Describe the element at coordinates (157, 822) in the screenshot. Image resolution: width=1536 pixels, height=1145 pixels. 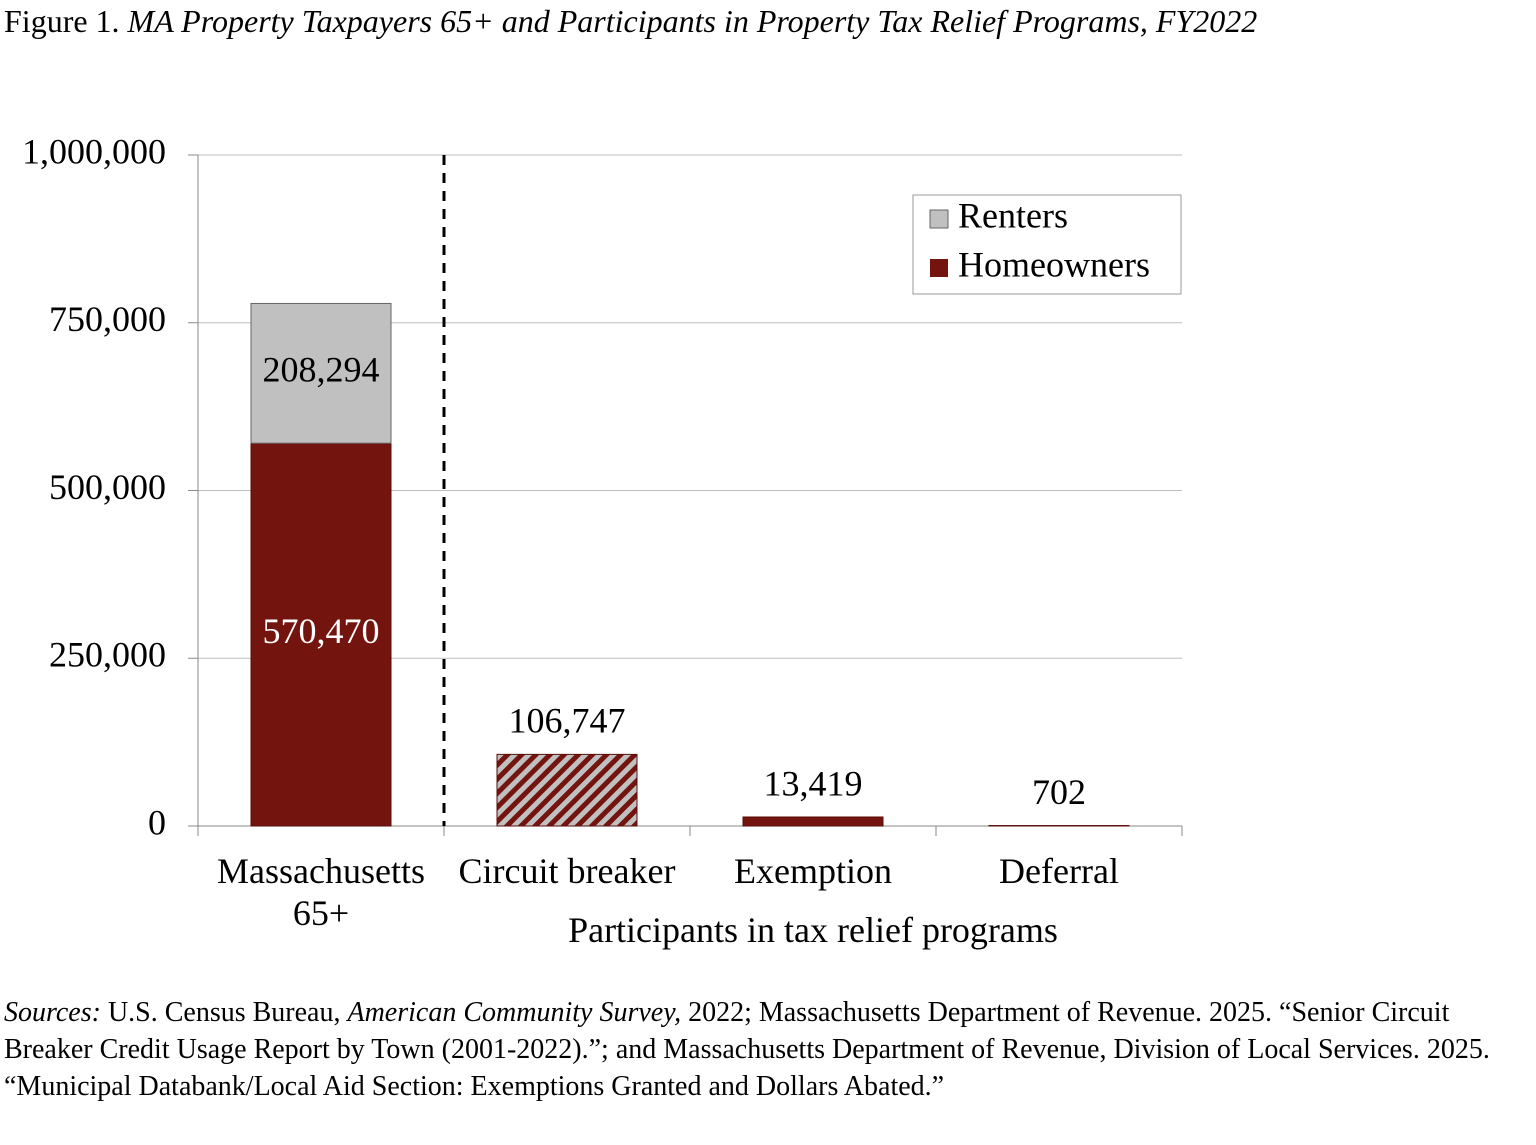
I see `y-tick-label: 0` at that location.